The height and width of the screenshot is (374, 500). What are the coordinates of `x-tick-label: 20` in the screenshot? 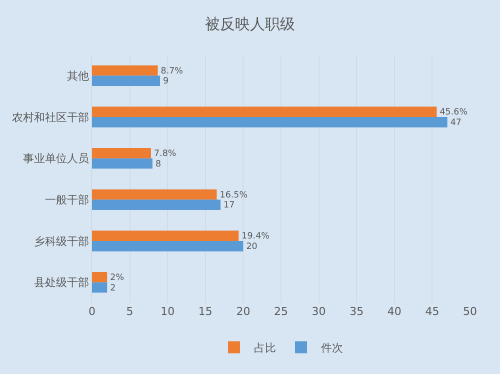 It's located at (243, 311).